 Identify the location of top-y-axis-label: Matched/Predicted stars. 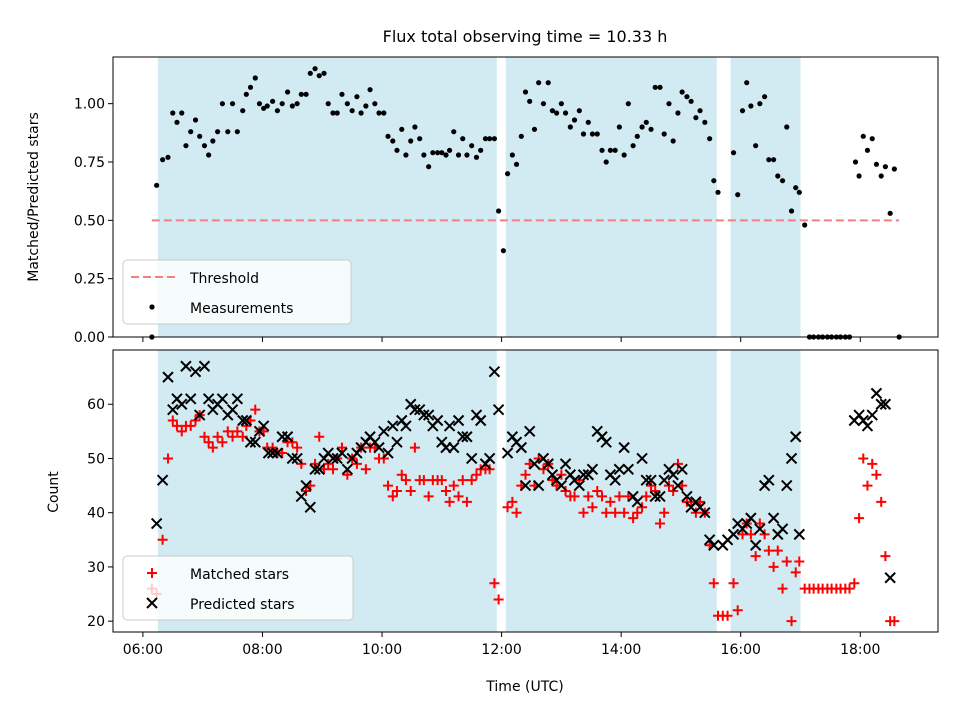
(34, 197).